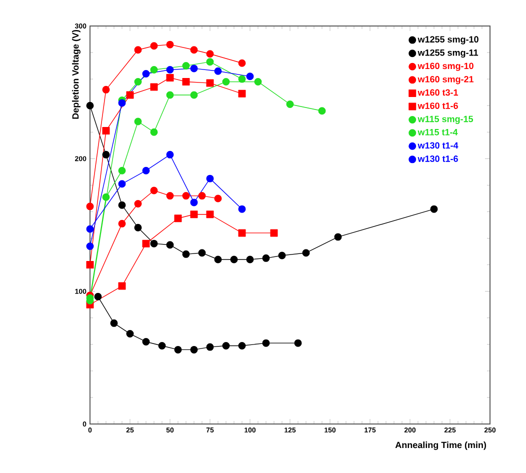 The width and height of the screenshot is (526, 473). What do you see at coordinates (446, 66) in the screenshot?
I see `legend-label: w160 smg-10` at bounding box center [446, 66].